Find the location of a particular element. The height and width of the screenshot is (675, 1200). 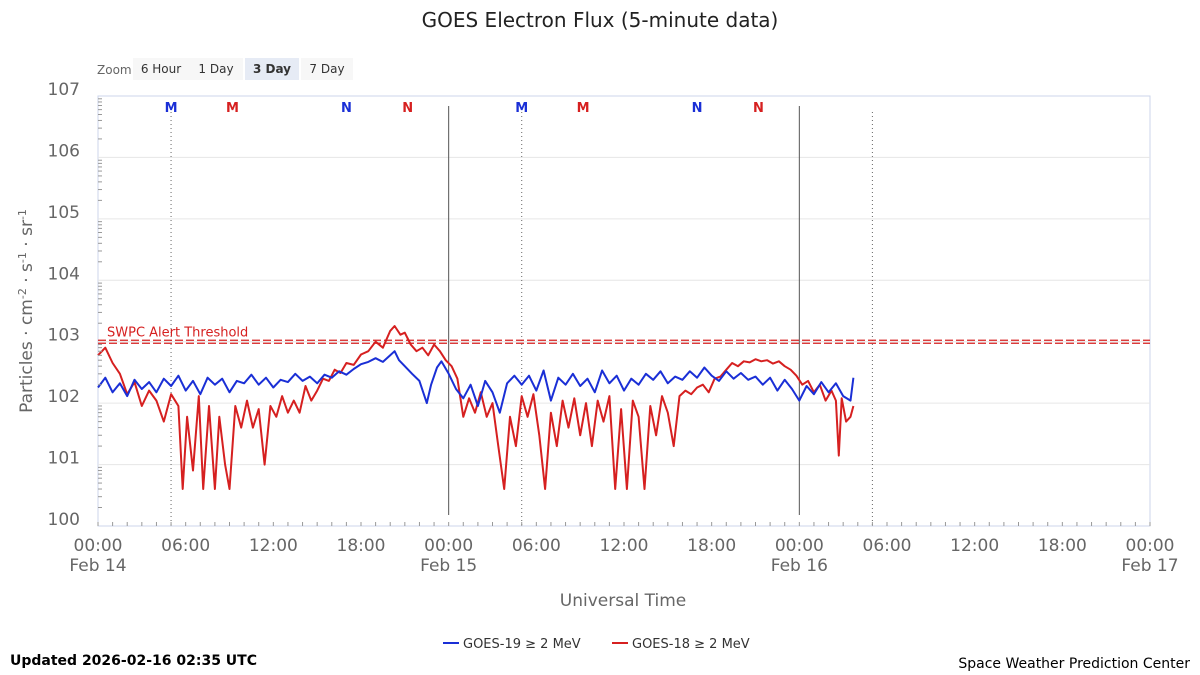

x-axis-label: Universal Time is located at coordinates (623, 601).